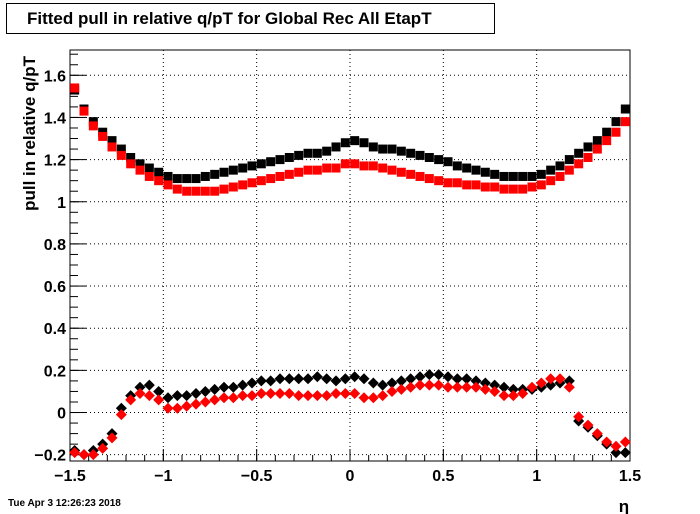 Image resolution: width=700 pixels, height=514 pixels. I want to click on y-tick-label: 0, so click(61, 414).